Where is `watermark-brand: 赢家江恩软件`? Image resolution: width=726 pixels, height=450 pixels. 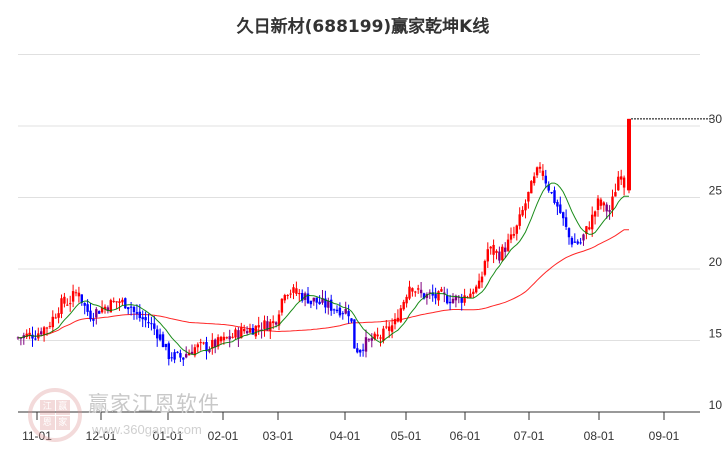 watermark-brand: 赢家江恩软件 is located at coordinates (154, 404).